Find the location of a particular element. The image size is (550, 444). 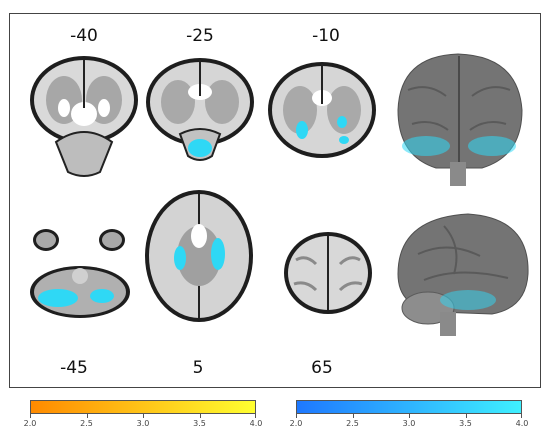

warm-colorbar: 2.0 2.5 3.0 3.5 4.0 is located at coordinates (143, 420).